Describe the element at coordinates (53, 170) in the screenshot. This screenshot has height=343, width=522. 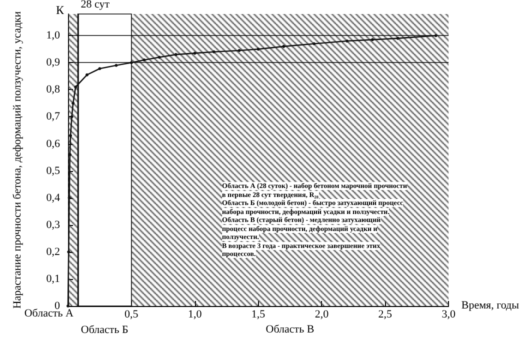
I see `y-tick-label: 0,5` at that location.